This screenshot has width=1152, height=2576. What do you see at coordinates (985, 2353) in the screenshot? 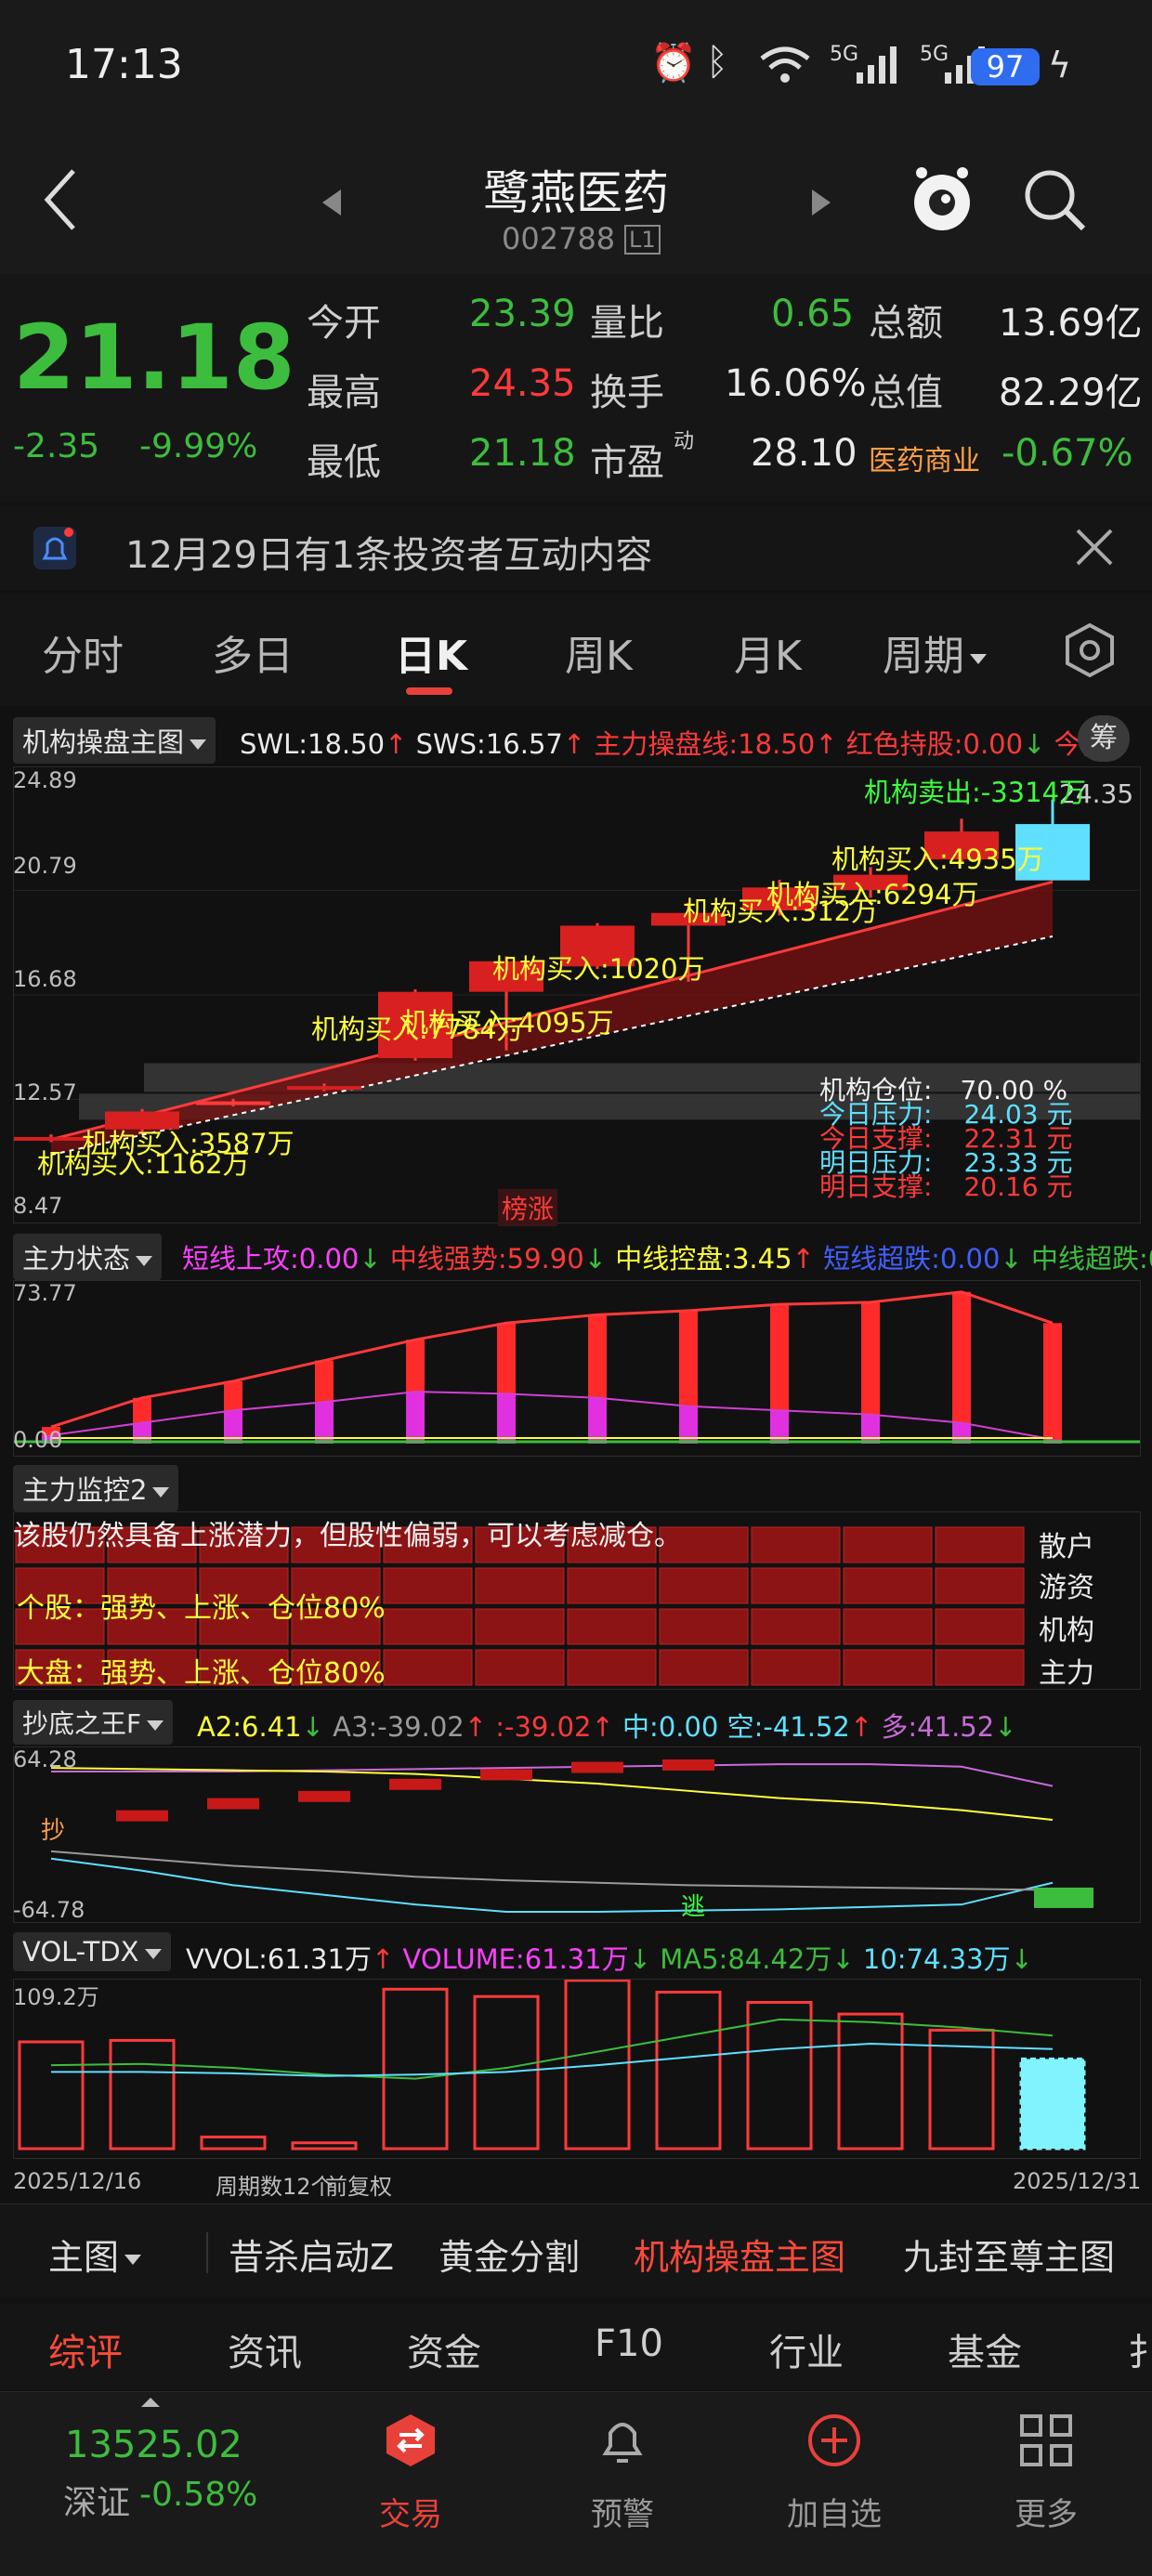
I see `tab-fund: 基金` at bounding box center [985, 2353].